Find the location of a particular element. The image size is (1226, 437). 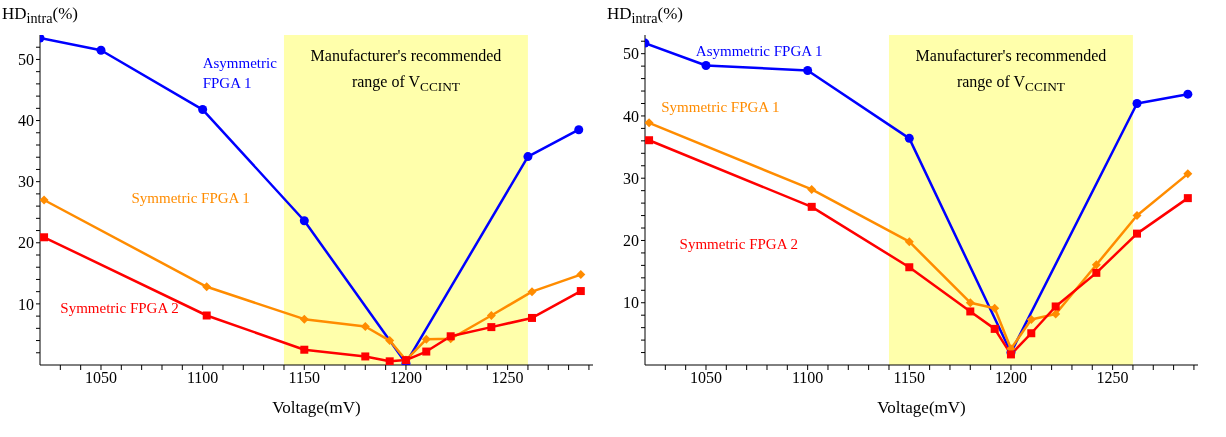

text: Symmetric FPGA 1 is located at coordinates (190, 197).